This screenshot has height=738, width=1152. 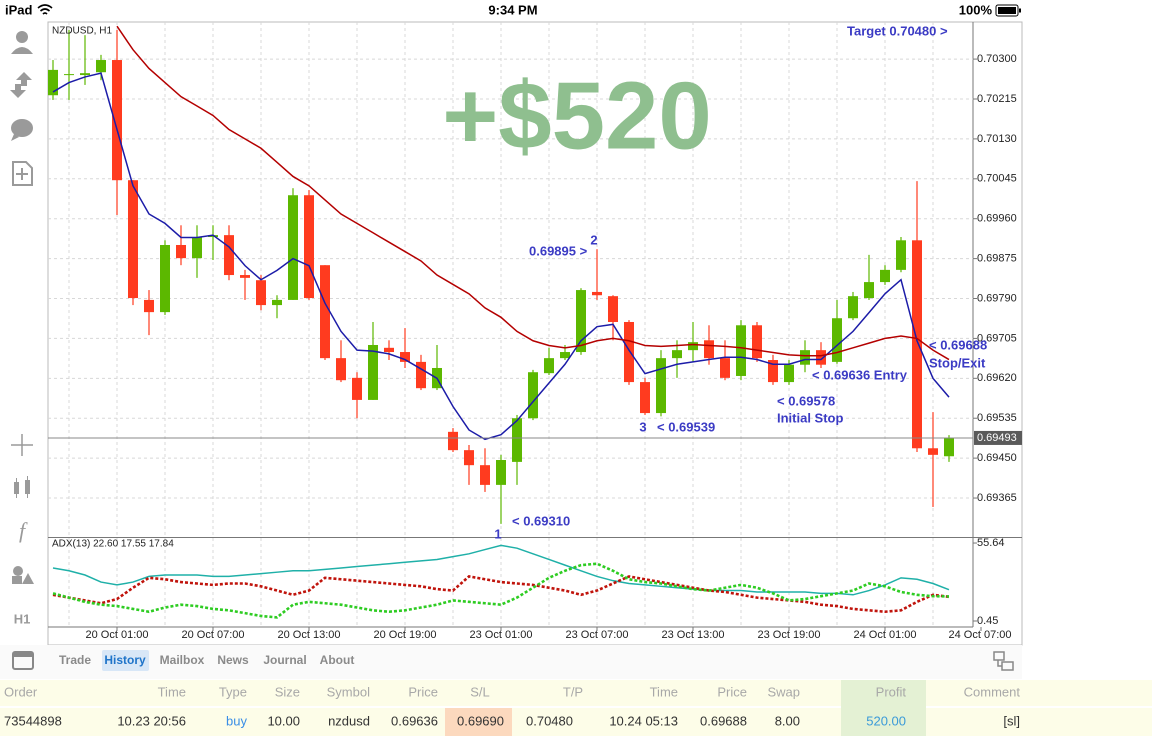 I want to click on y-tick-label: 0.70130, so click(x=997, y=139).